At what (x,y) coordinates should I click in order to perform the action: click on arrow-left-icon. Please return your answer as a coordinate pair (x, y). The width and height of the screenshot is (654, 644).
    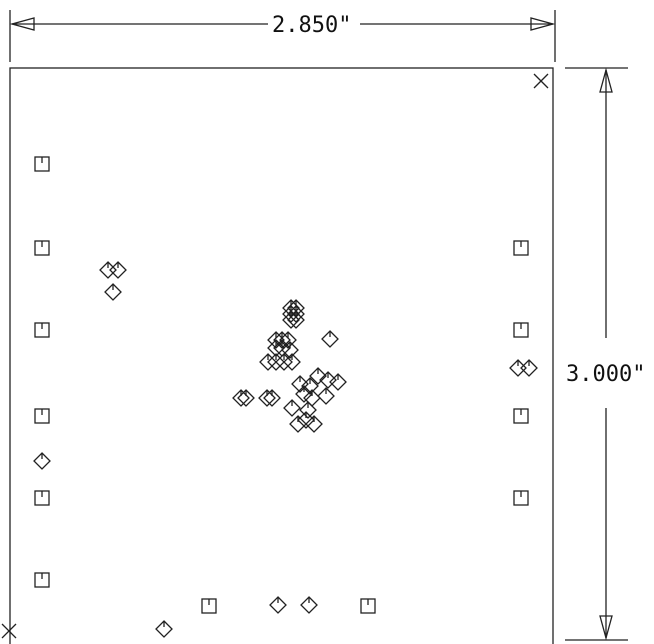
    Looking at the image, I should click on (22, 24).